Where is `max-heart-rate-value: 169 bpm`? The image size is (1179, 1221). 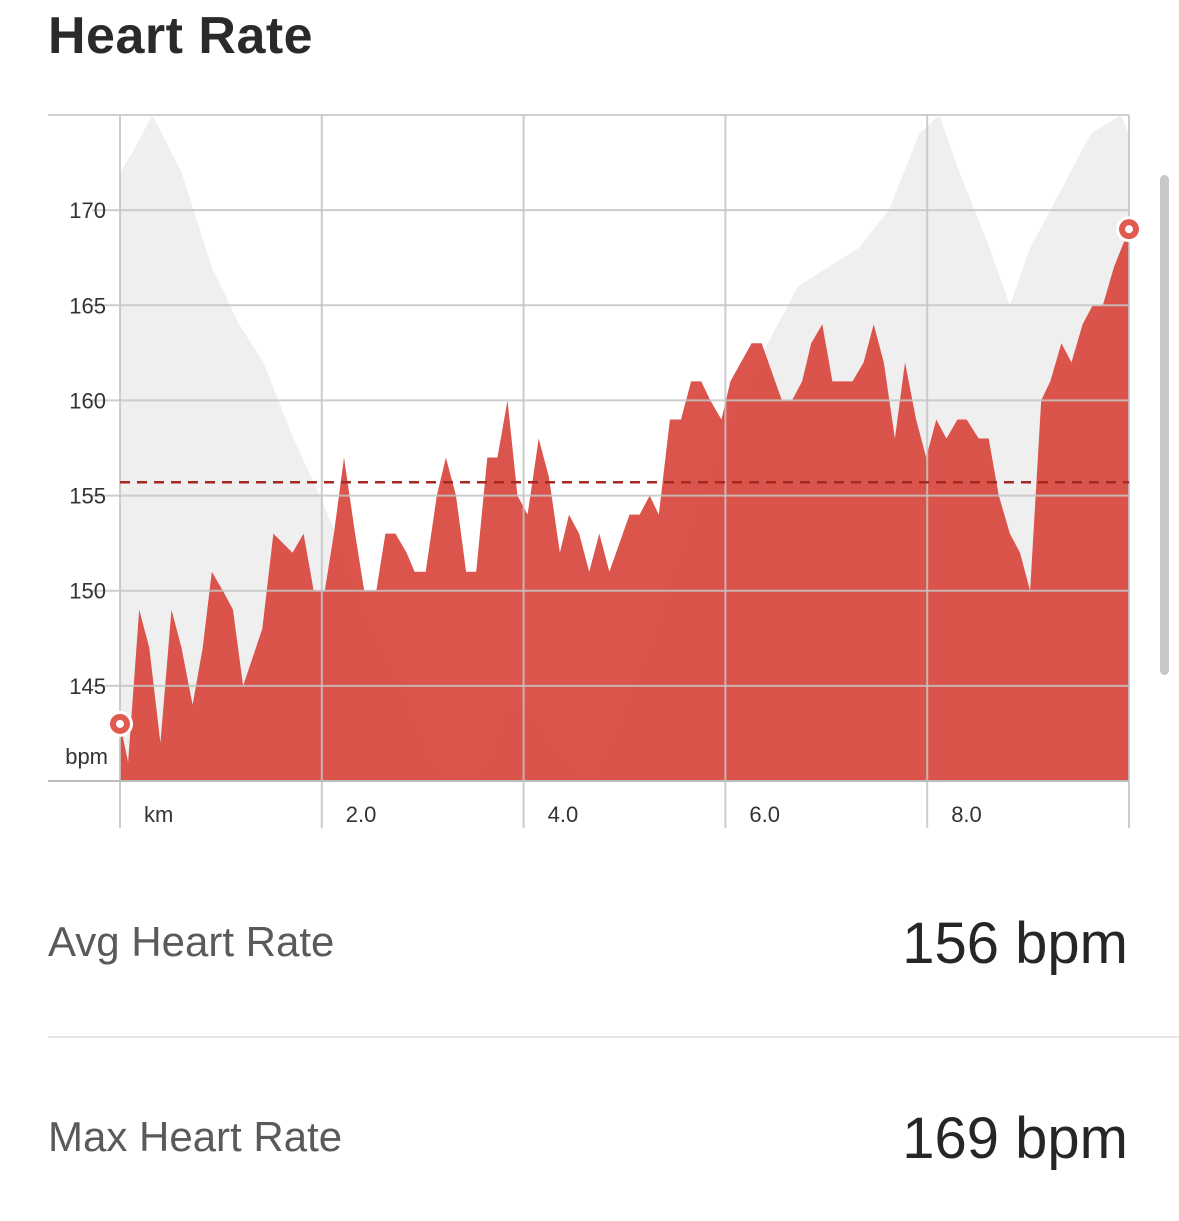 max-heart-rate-value: 169 bpm is located at coordinates (1015, 1138).